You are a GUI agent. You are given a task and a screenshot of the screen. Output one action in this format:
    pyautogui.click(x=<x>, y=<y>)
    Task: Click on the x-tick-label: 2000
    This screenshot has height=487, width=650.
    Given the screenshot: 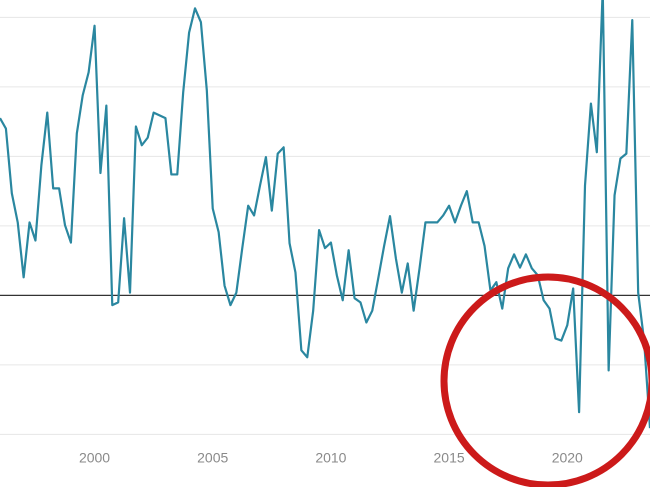 What is the action you would take?
    pyautogui.click(x=94, y=458)
    